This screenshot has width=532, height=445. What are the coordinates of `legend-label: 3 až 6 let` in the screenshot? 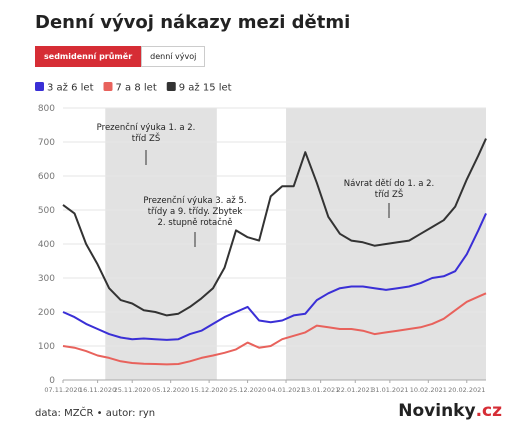 It's located at (70, 88).